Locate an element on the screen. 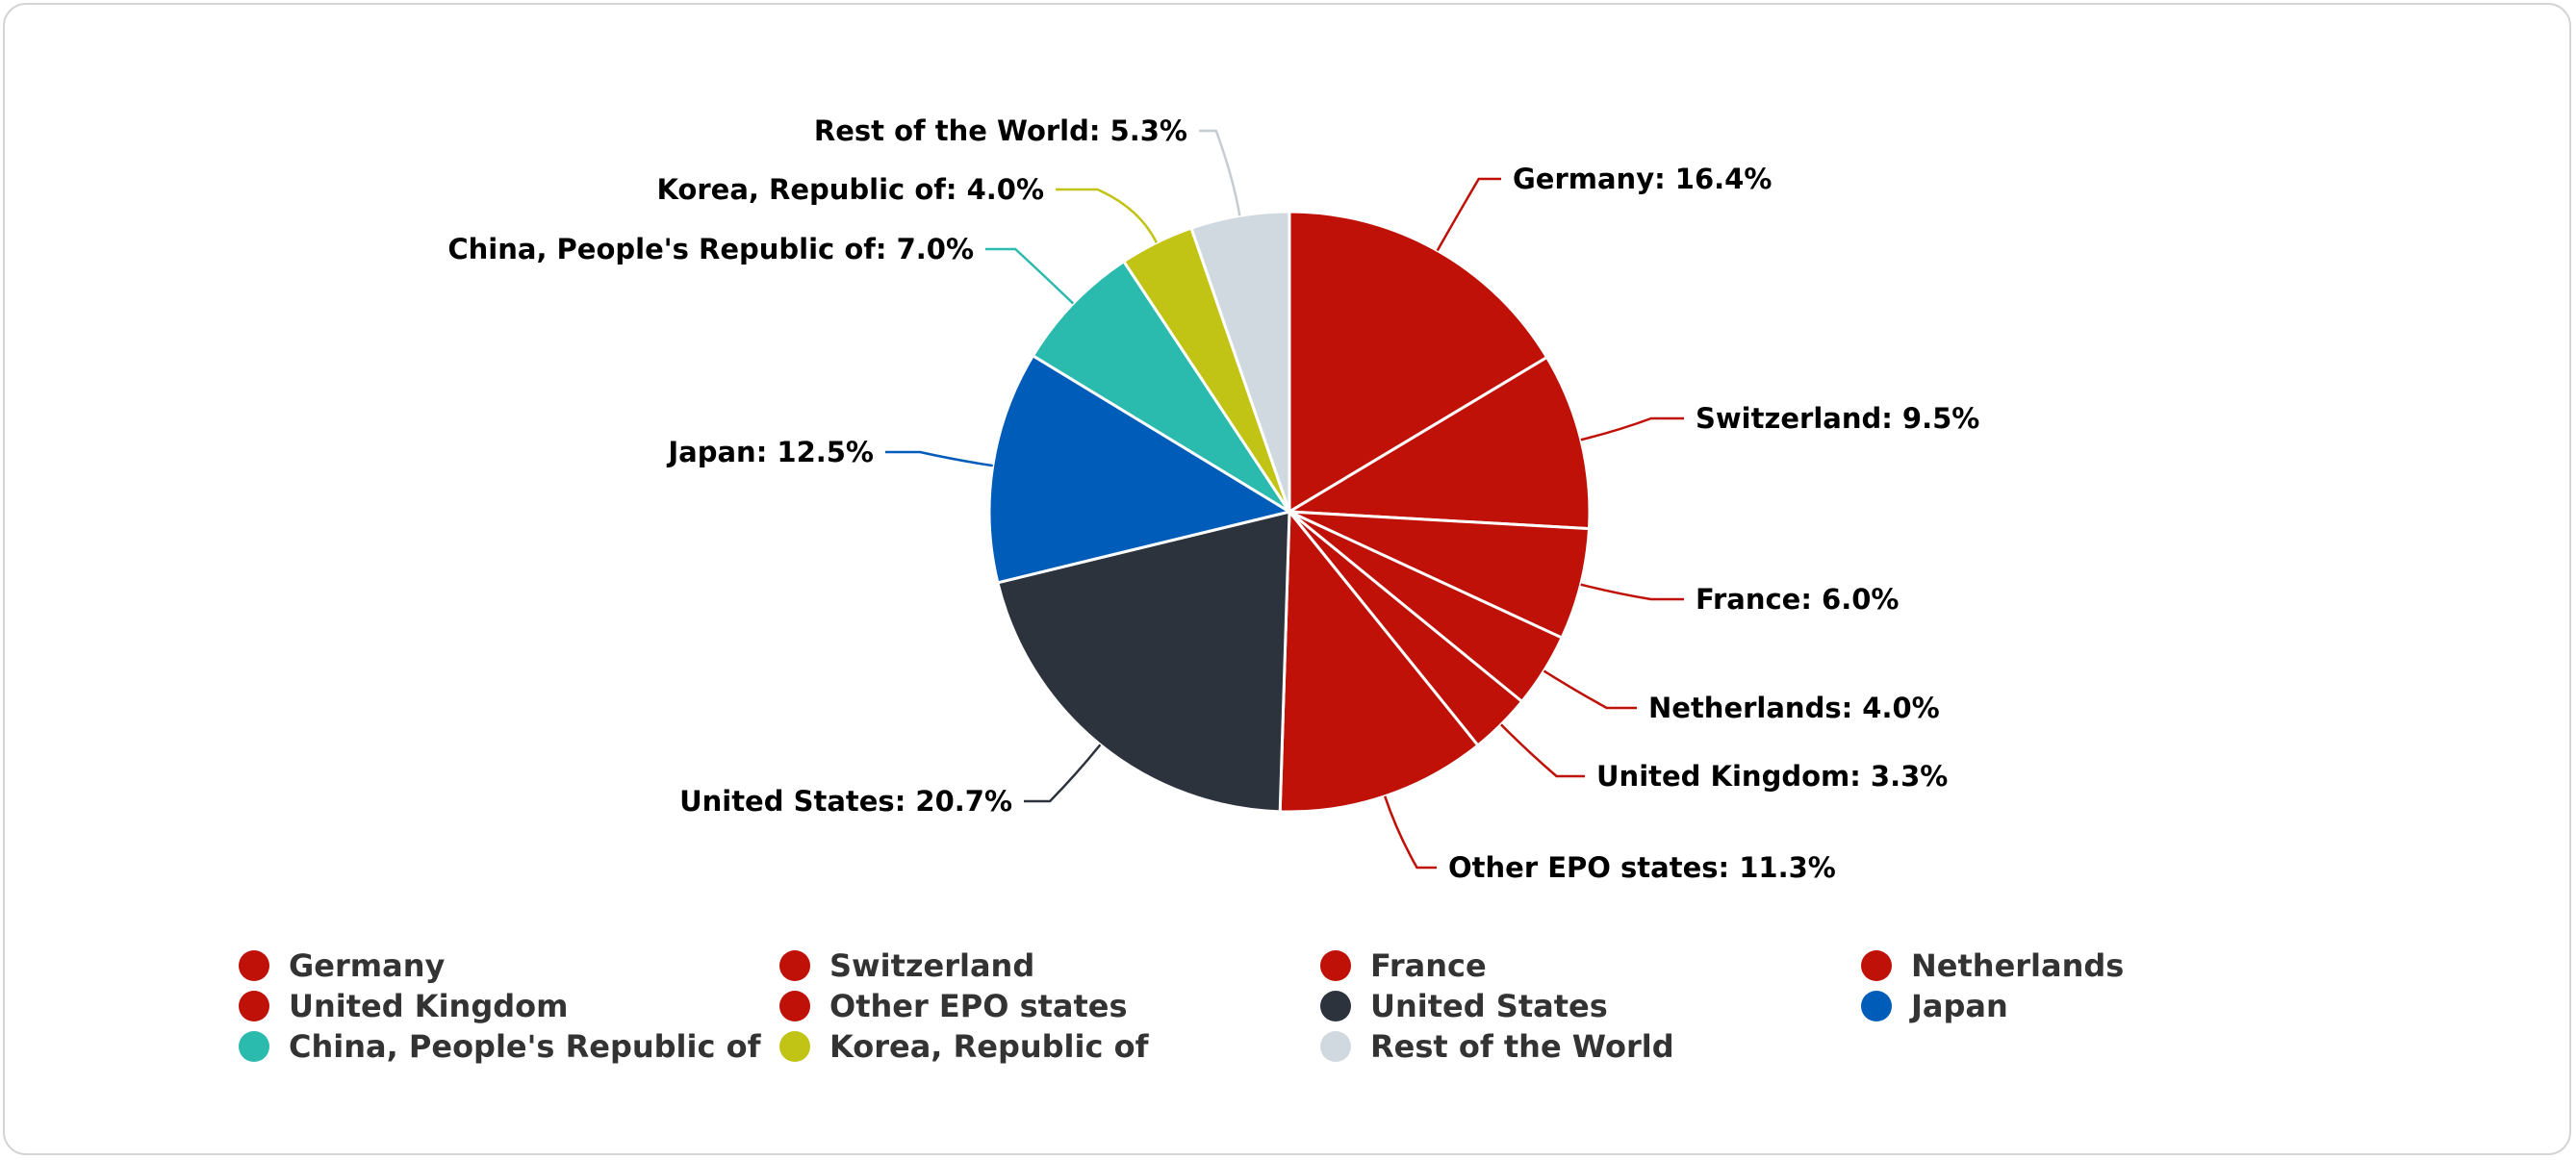  legend-label: Netherlands is located at coordinates (2017, 965).